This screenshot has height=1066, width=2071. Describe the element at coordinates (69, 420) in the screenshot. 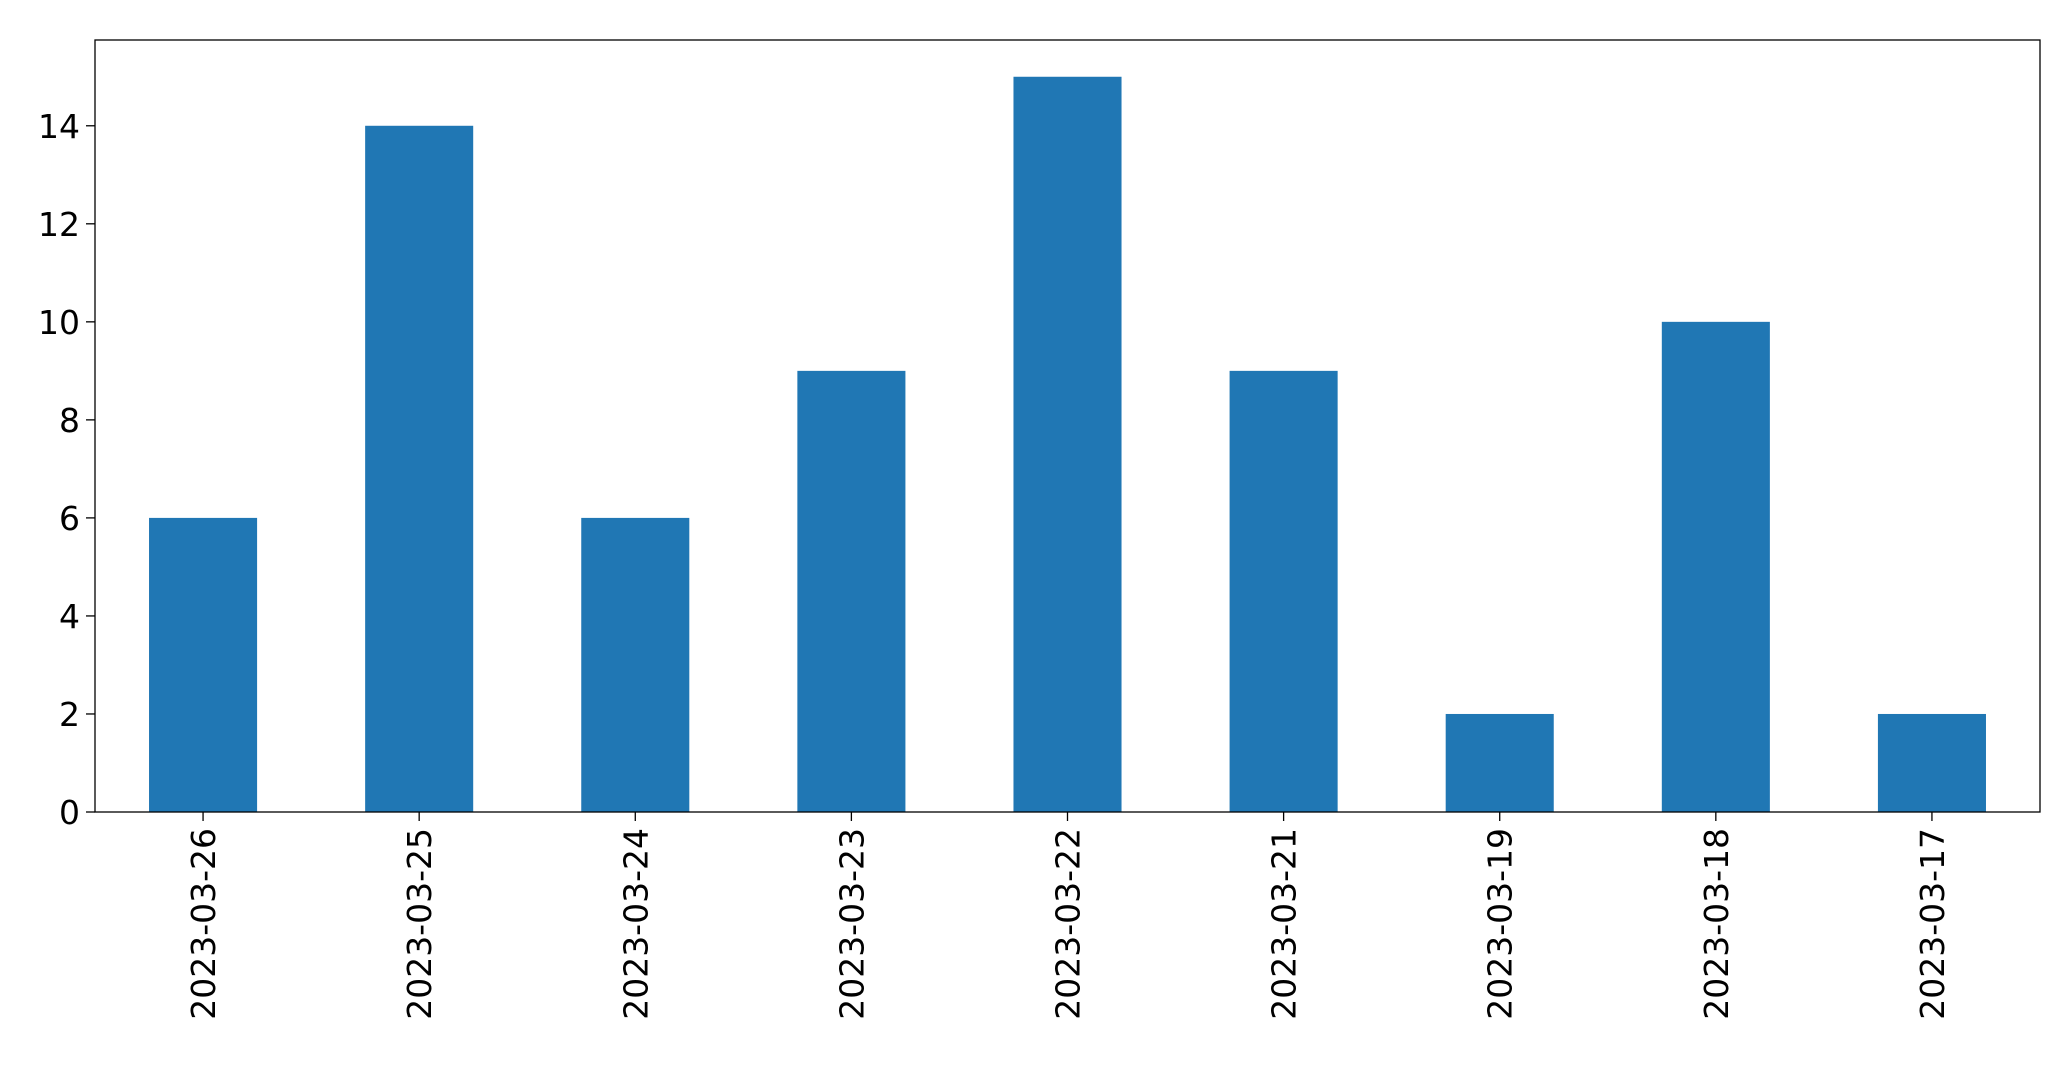

I see `y-tick-label-8: 8` at that location.